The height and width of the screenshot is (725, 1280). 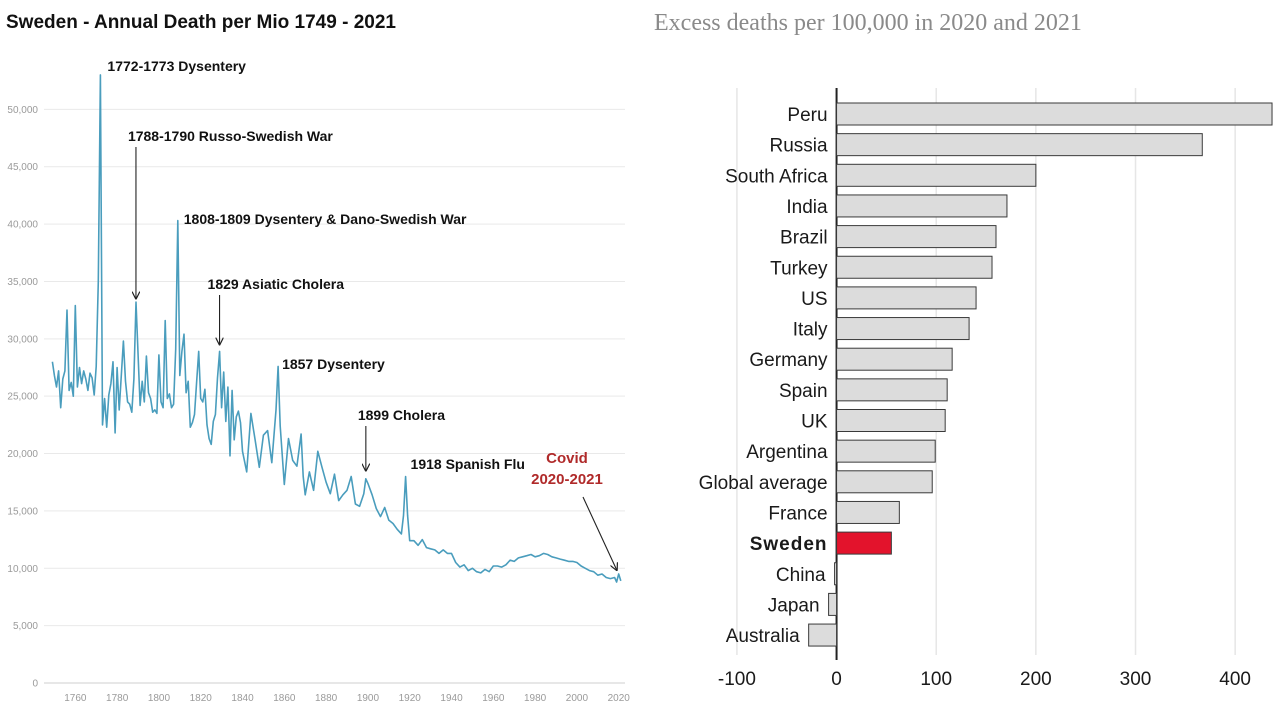 What do you see at coordinates (401, 415) in the screenshot?
I see `left-annotation-label: 1899 Cholera` at bounding box center [401, 415].